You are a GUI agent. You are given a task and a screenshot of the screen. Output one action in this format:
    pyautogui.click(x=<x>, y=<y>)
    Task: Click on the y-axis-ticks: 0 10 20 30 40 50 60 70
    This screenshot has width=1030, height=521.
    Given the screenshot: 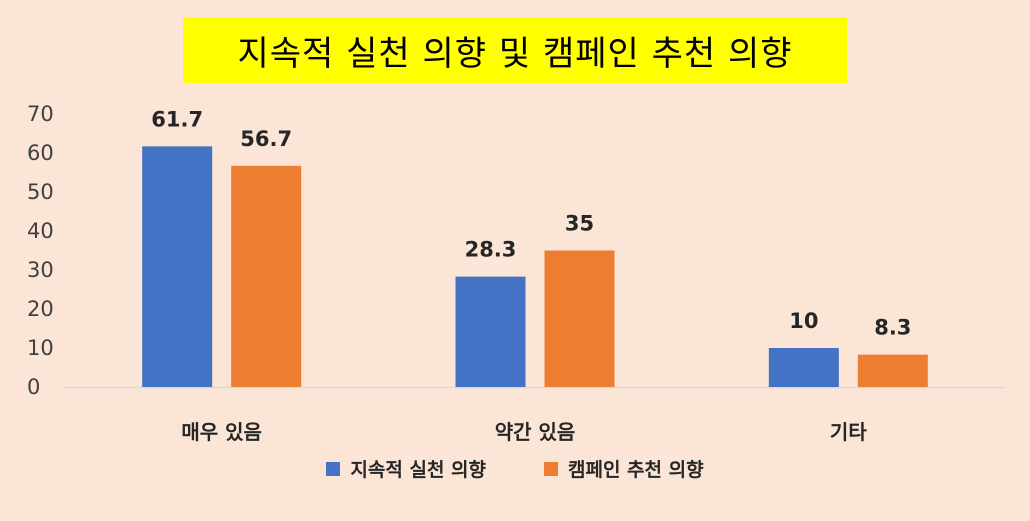 What is the action you would take?
    pyautogui.click(x=40, y=250)
    